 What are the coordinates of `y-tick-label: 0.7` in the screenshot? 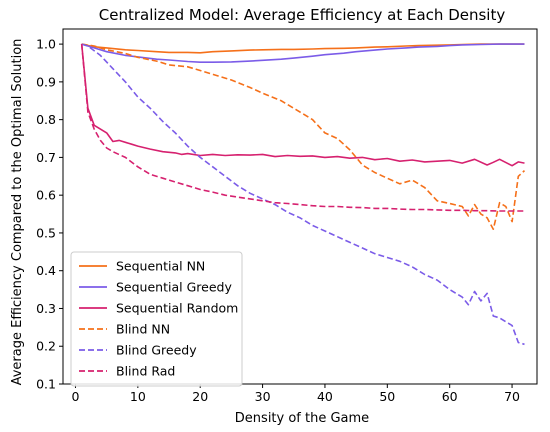 It's located at (46, 157).